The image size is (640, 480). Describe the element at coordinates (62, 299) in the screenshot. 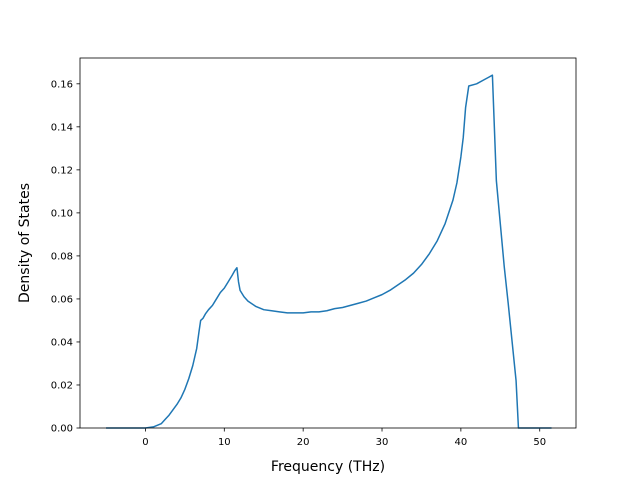

I see `y-tick-label: 0.06` at that location.